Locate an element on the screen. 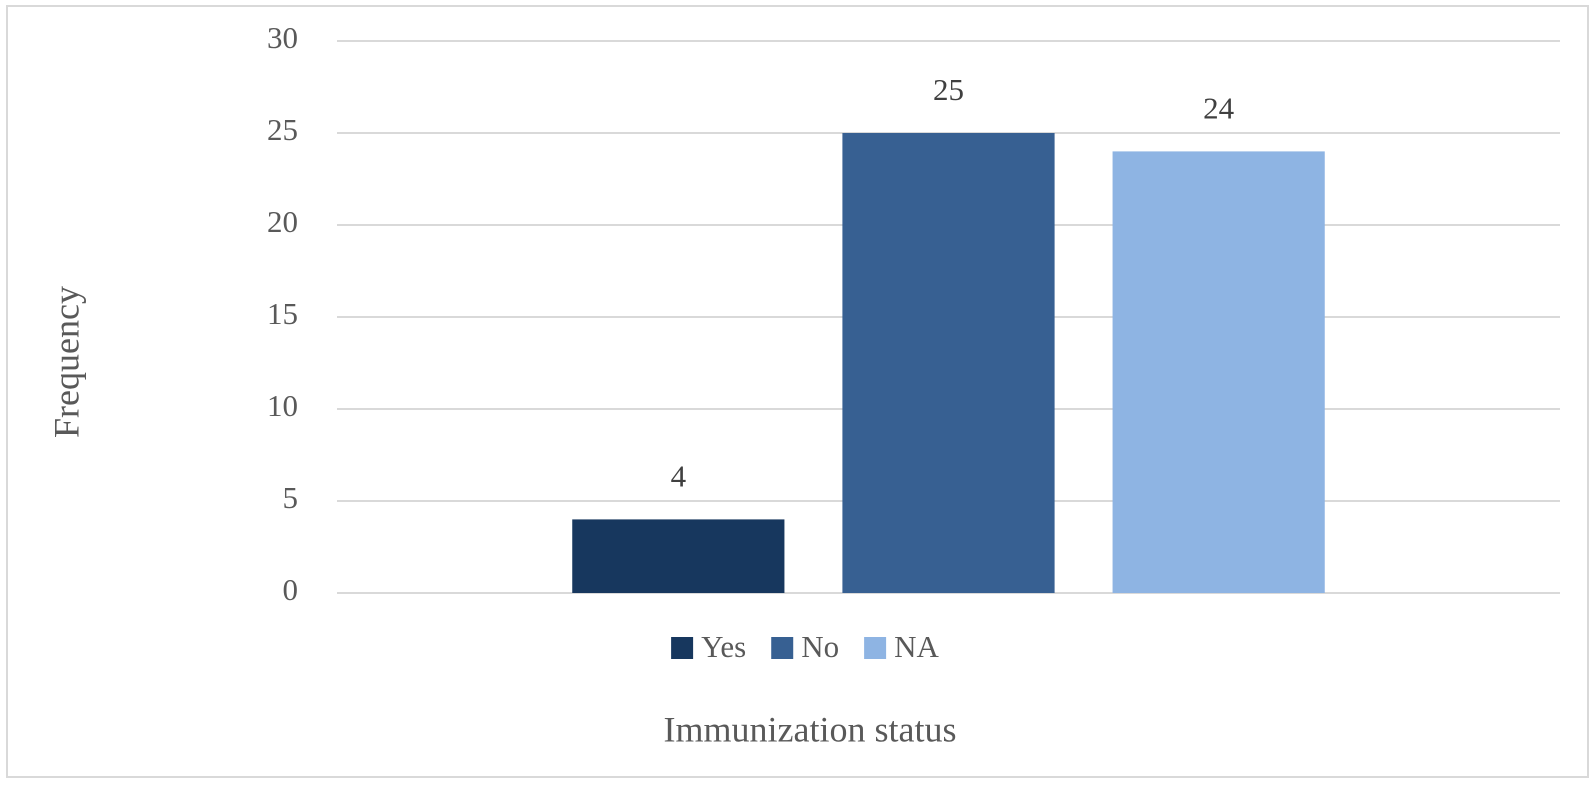 The width and height of the screenshot is (1595, 797). data-label: 4 is located at coordinates (679, 476).